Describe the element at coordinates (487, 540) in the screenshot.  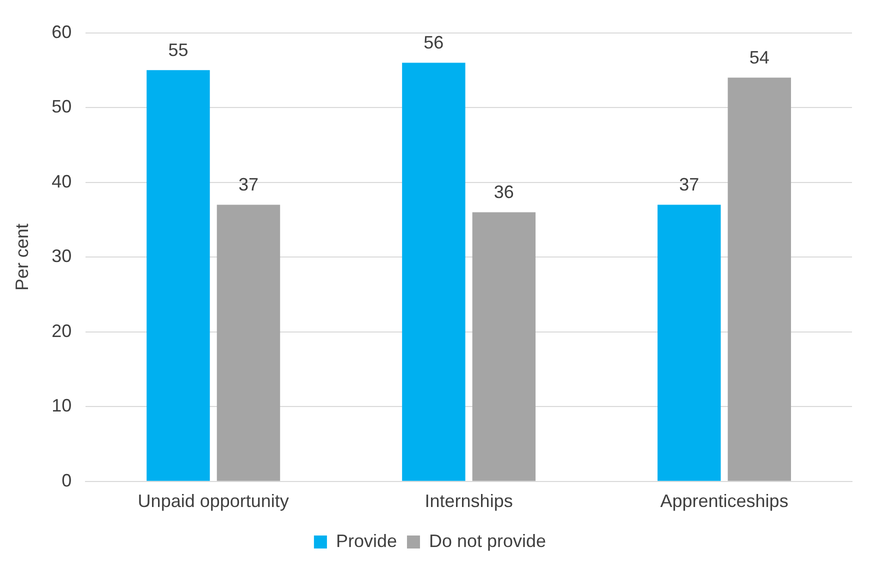
I see `legend-label: Do not provide` at that location.